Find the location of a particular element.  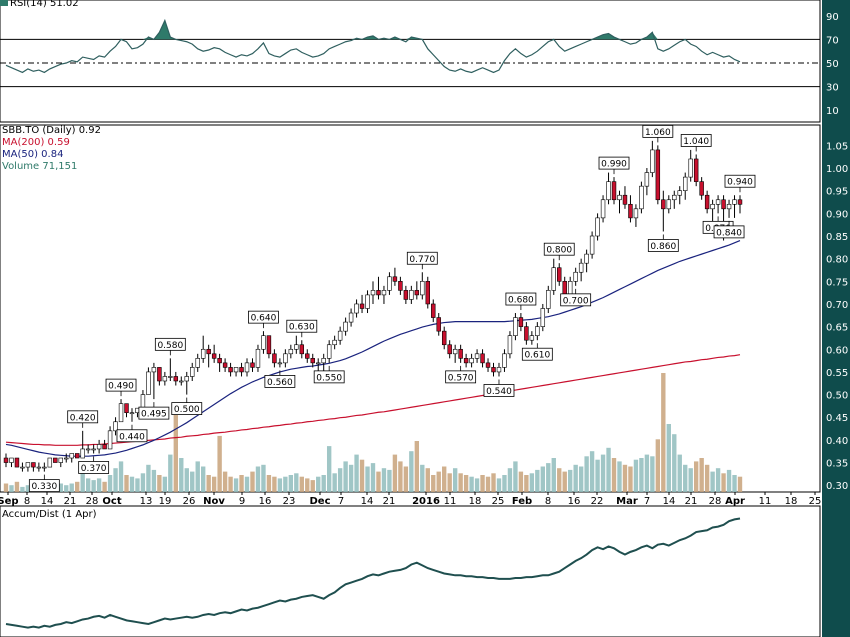

x-tick-label: 25 is located at coordinates (815, 501).